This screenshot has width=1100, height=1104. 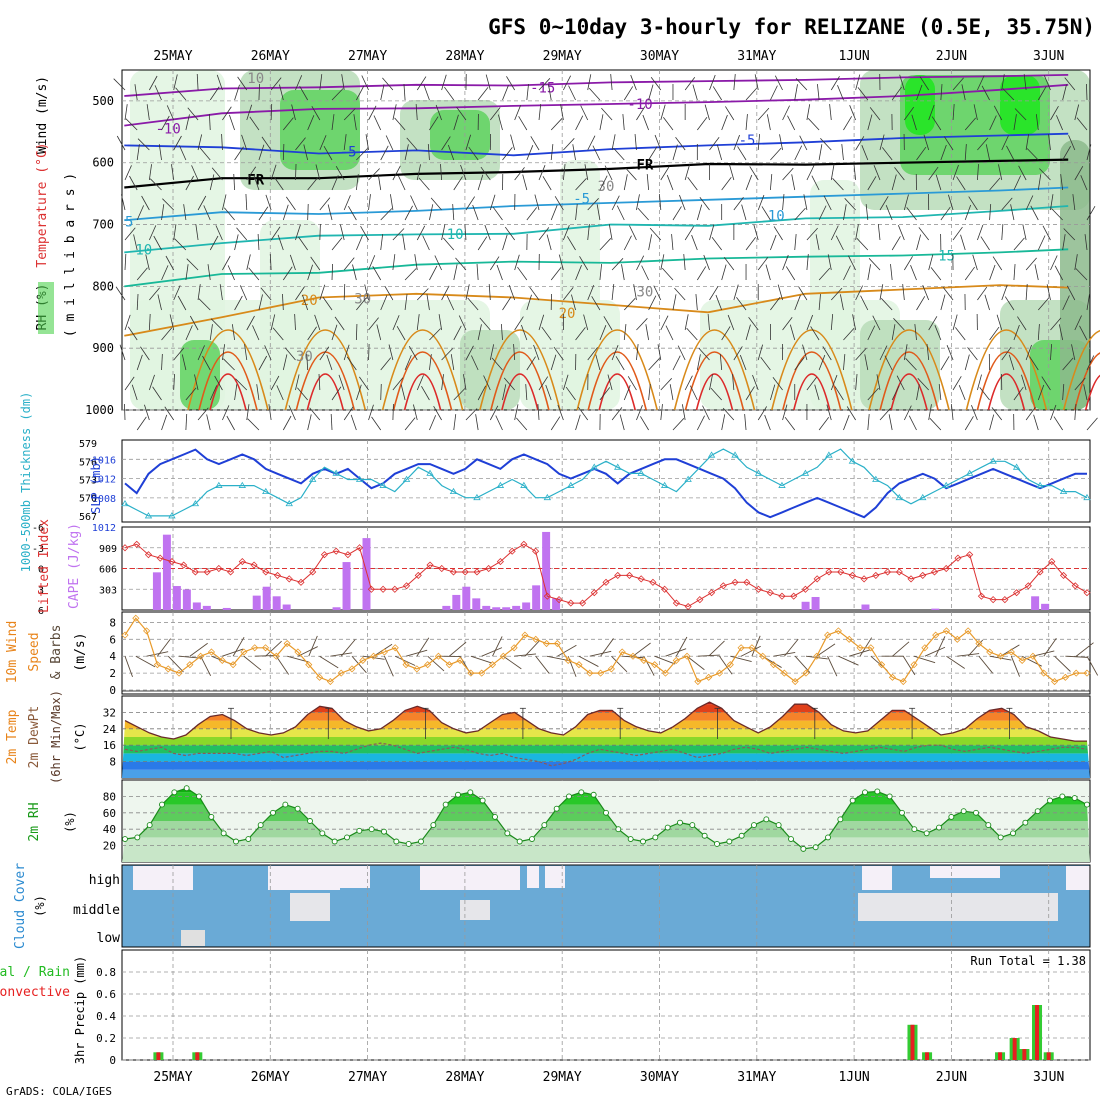 I want to click on label-precip: 3hr Precip (mm), so click(x=80, y=1010).